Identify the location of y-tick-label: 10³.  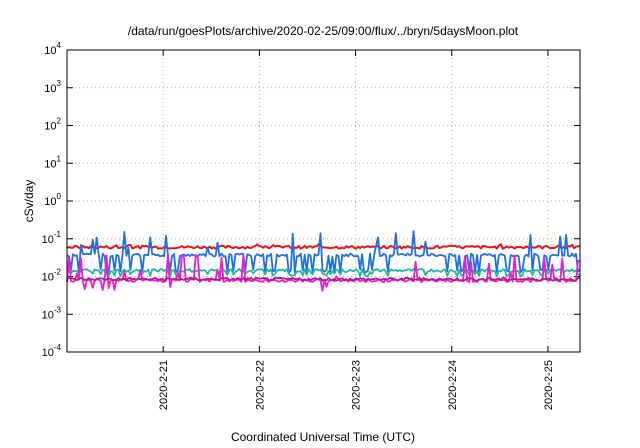
(52, 87).